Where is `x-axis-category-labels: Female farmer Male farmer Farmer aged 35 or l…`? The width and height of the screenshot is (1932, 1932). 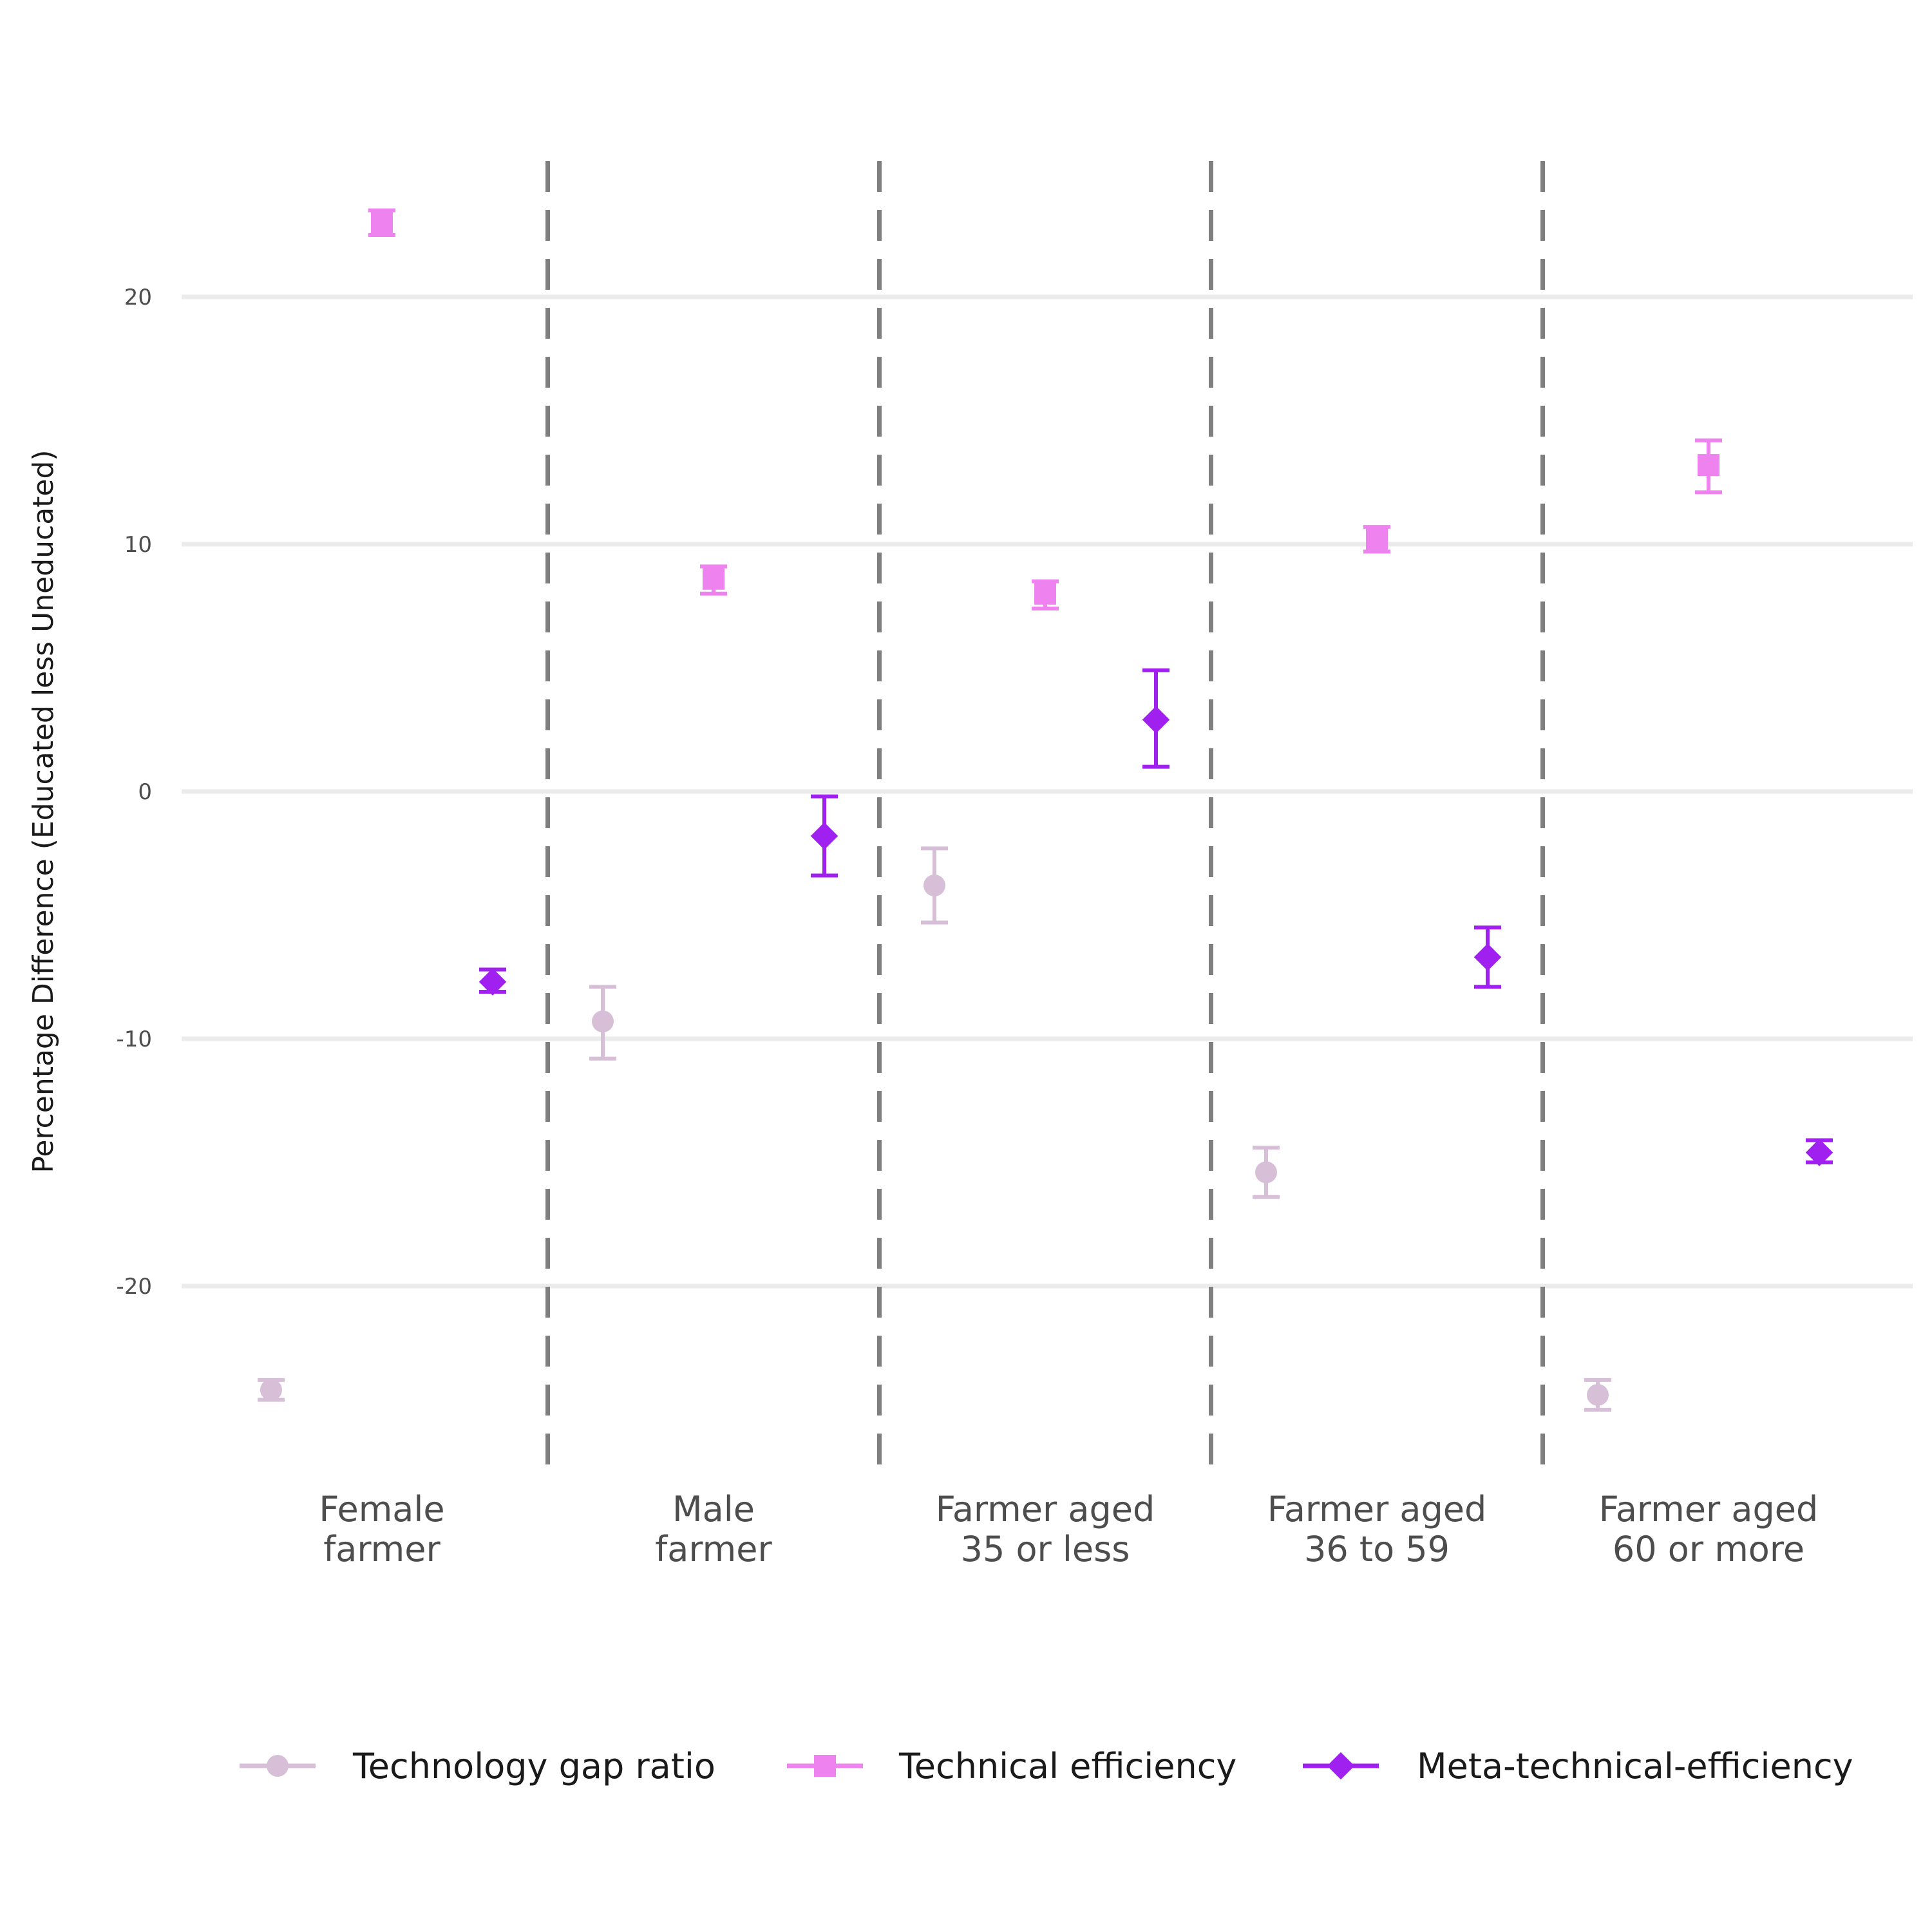 x-axis-category-labels: Female farmer Male farmer Farmer aged 35 or l… is located at coordinates (1068, 1529).